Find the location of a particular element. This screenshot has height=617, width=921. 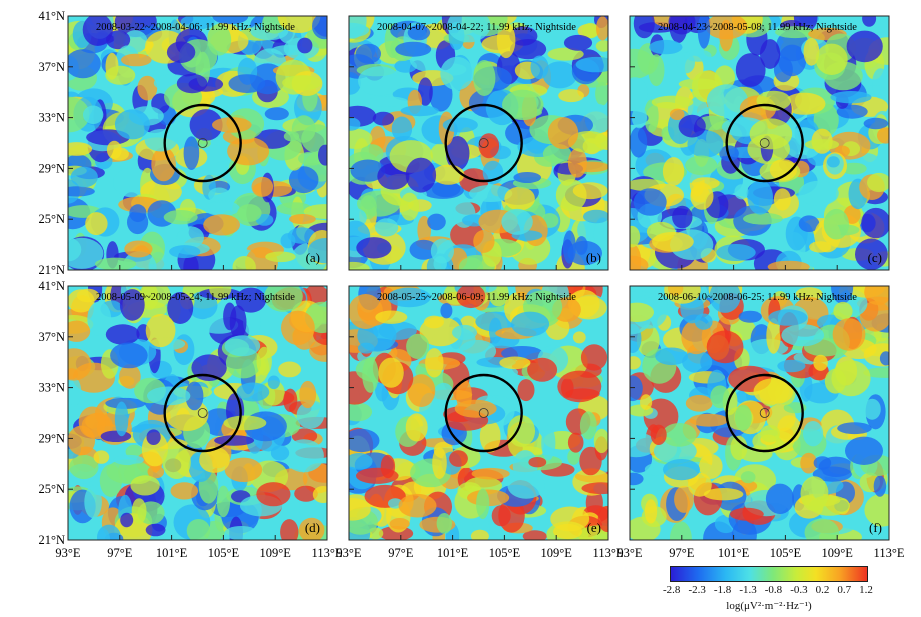

map-panel-c is located at coordinates (759, 143).